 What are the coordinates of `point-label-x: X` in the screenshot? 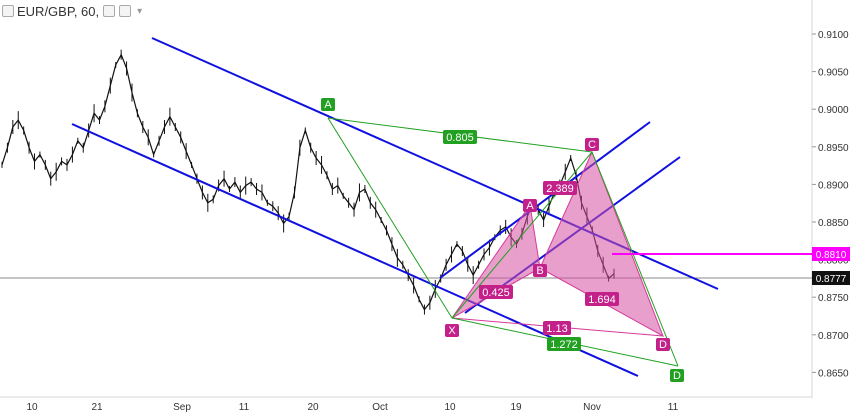 It's located at (452, 330).